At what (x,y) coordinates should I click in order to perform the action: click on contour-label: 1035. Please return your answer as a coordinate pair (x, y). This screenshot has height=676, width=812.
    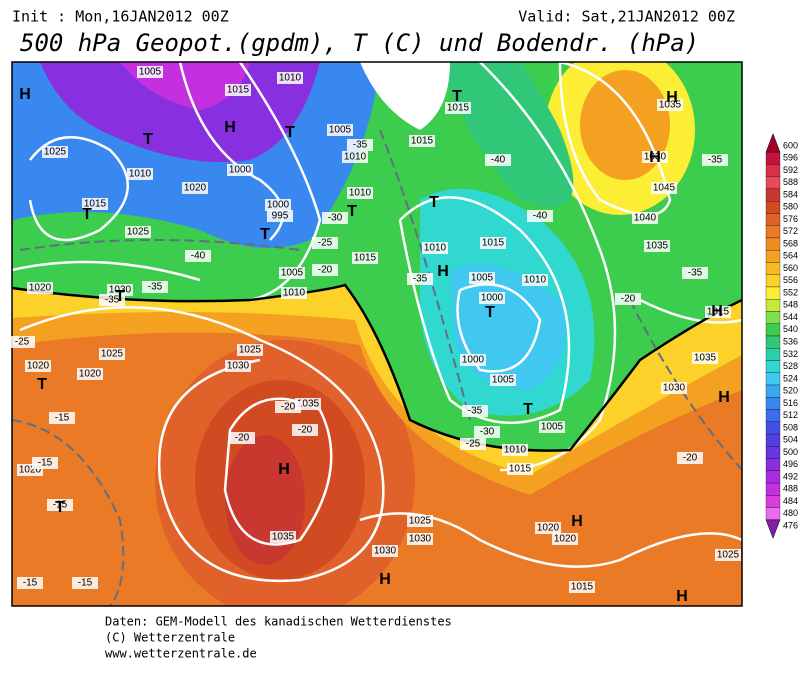
    Looking at the image, I should click on (308, 404).